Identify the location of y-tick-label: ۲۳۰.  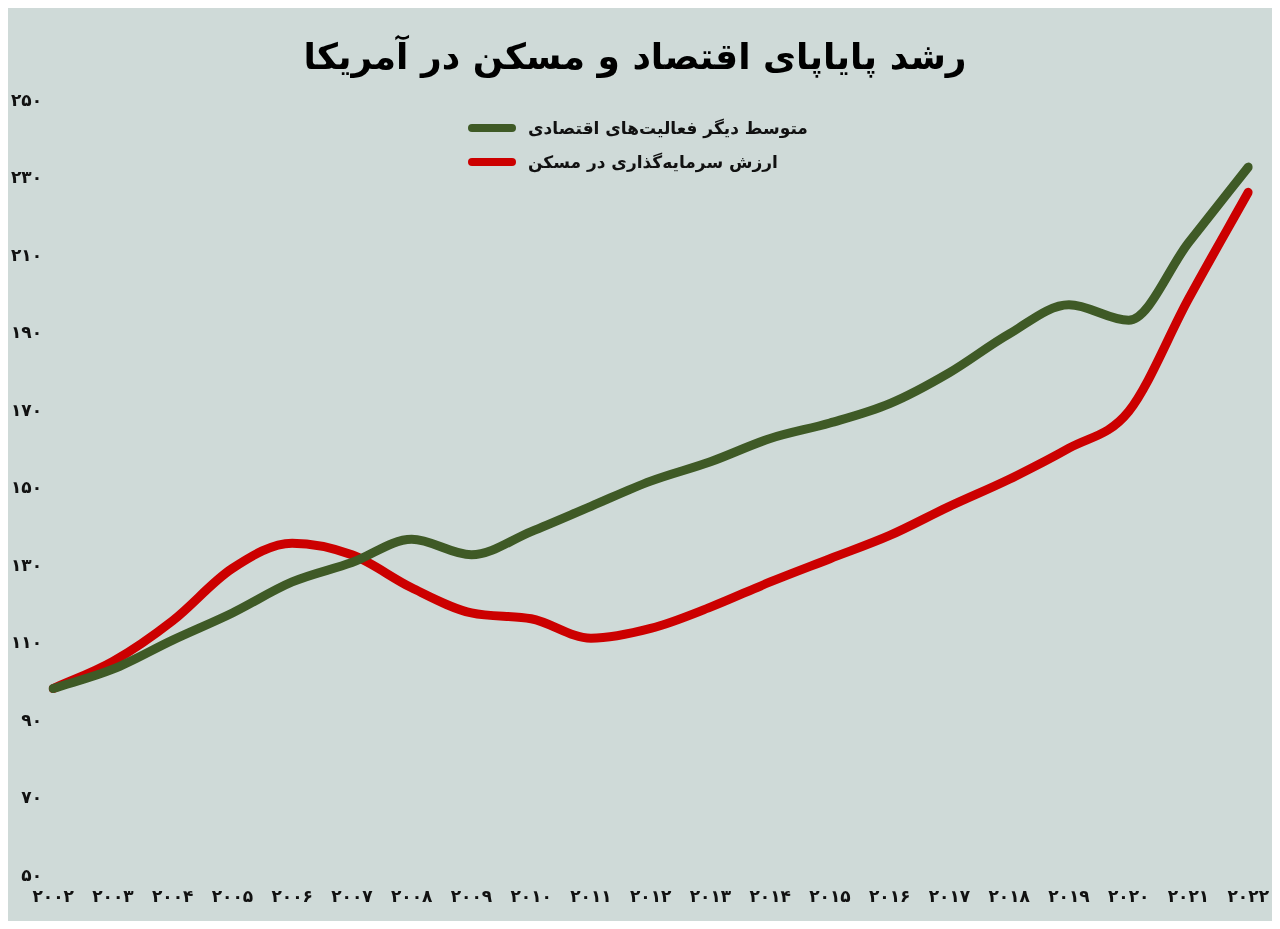
(26, 177).